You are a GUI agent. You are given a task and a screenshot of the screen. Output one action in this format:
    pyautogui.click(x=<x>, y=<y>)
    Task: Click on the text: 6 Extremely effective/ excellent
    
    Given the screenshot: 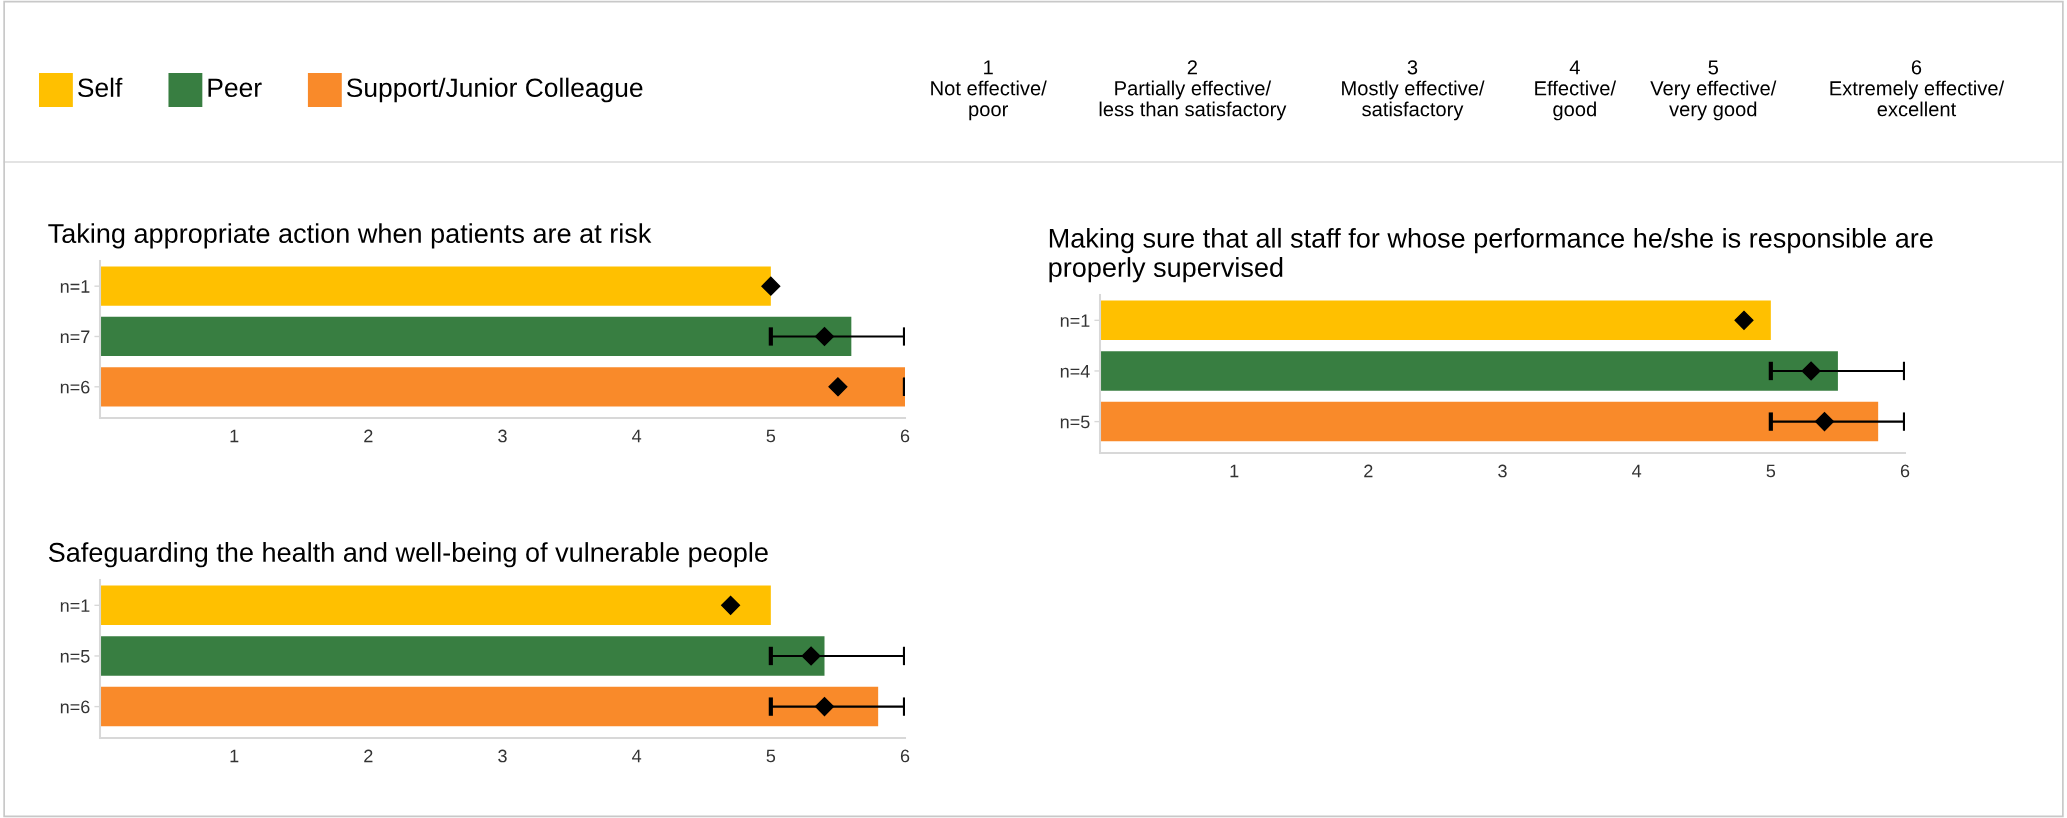 What is the action you would take?
    pyautogui.click(x=1917, y=88)
    